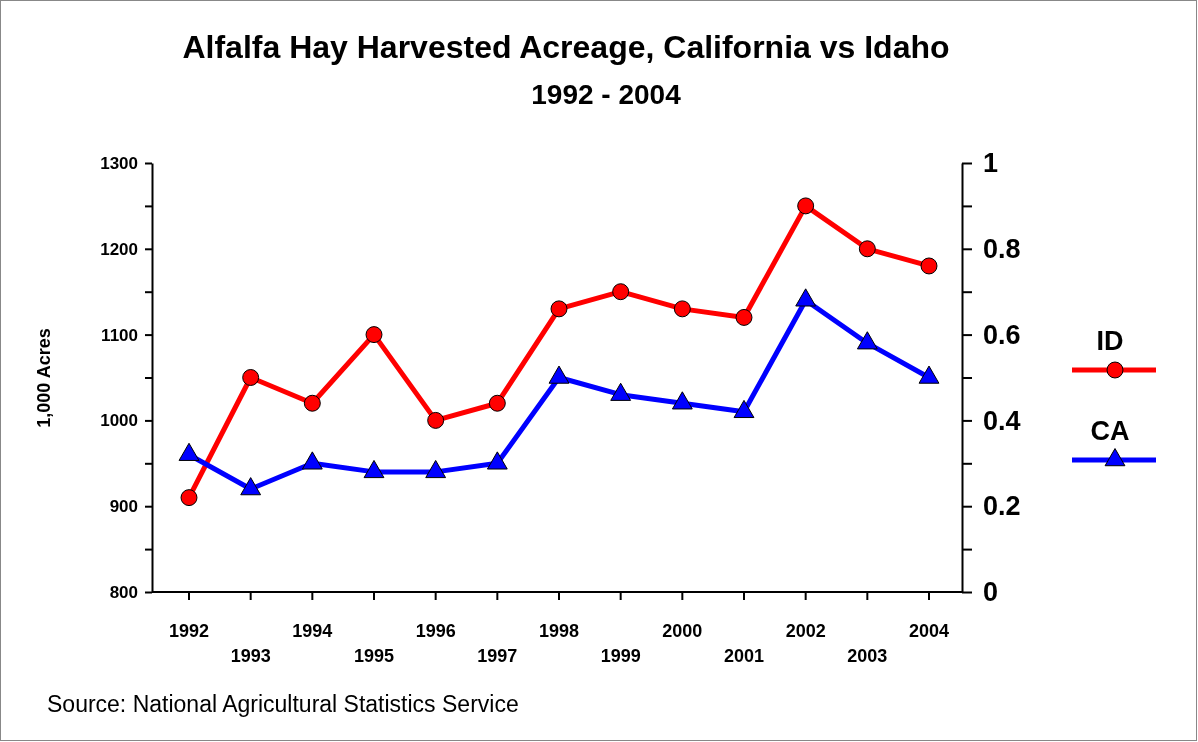 The width and height of the screenshot is (1198, 742). What do you see at coordinates (991, 592) in the screenshot?
I see `y2-tick-label: 0` at bounding box center [991, 592].